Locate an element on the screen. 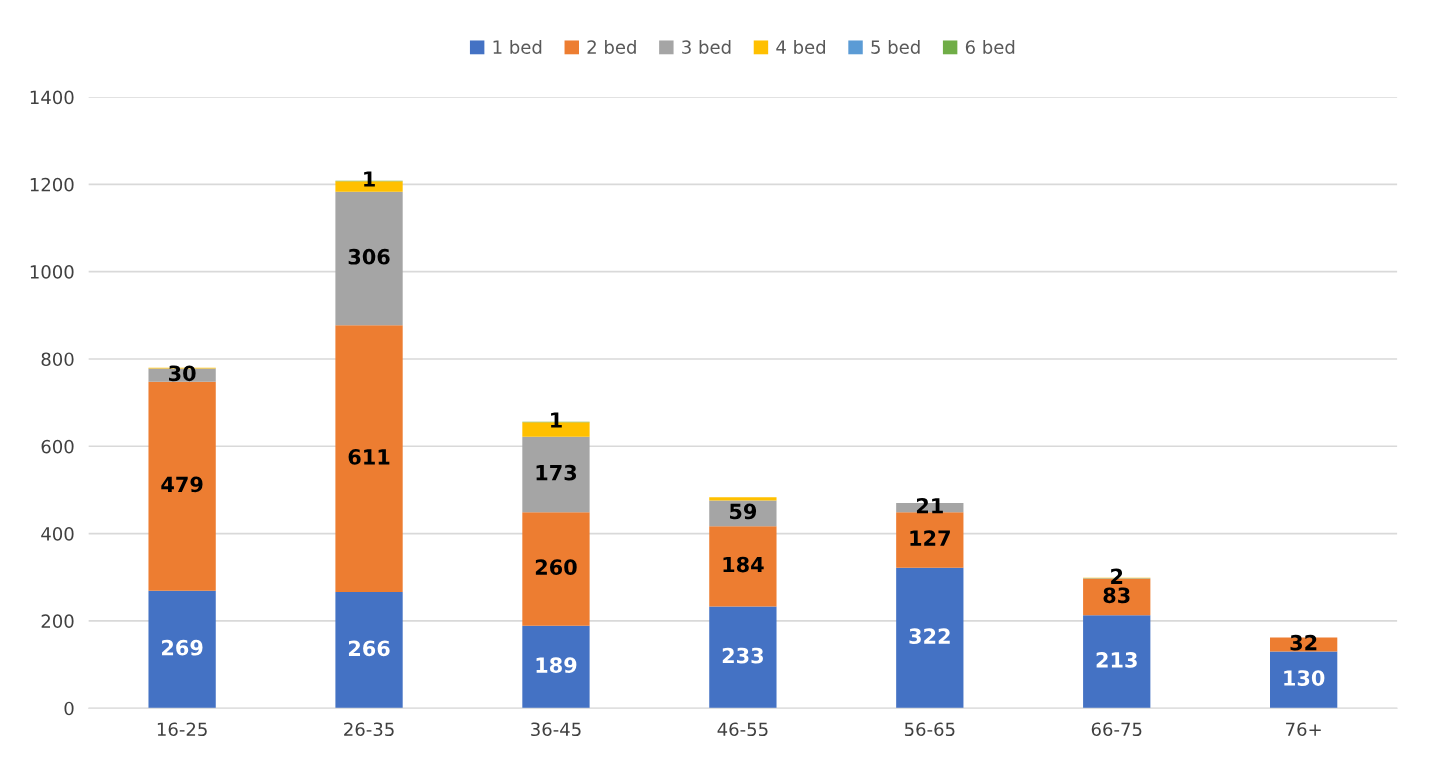 Image resolution: width=1430 pixels, height=764 pixels. data-label: 127 is located at coordinates (930, 538).